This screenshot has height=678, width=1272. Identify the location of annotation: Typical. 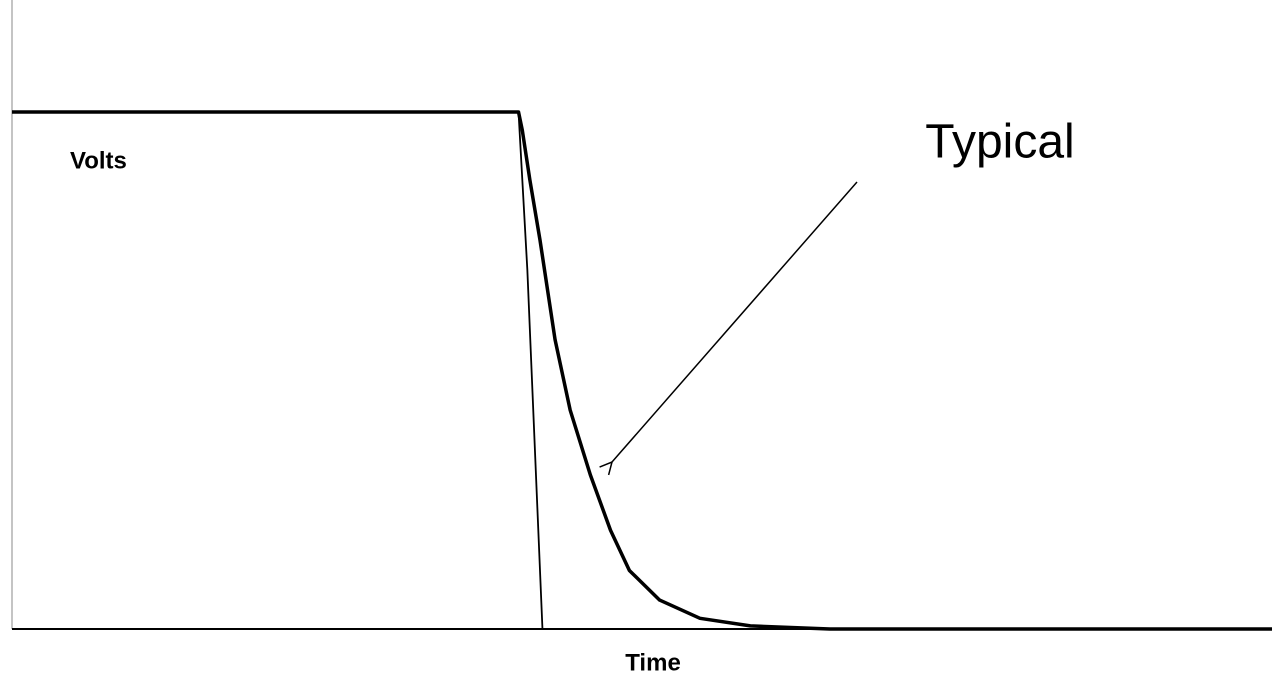
(999, 142).